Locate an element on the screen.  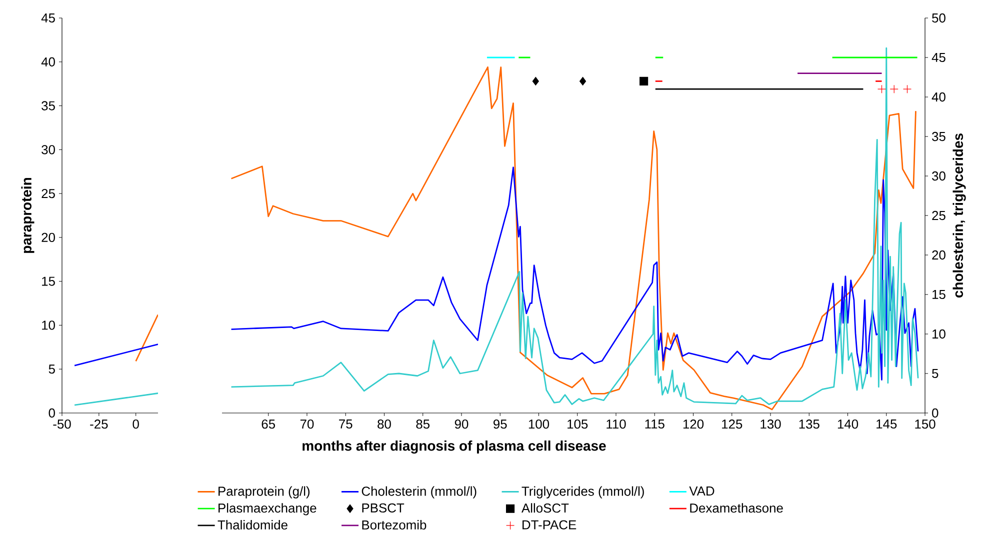
legend-label: Bortezomib is located at coordinates (394, 525).